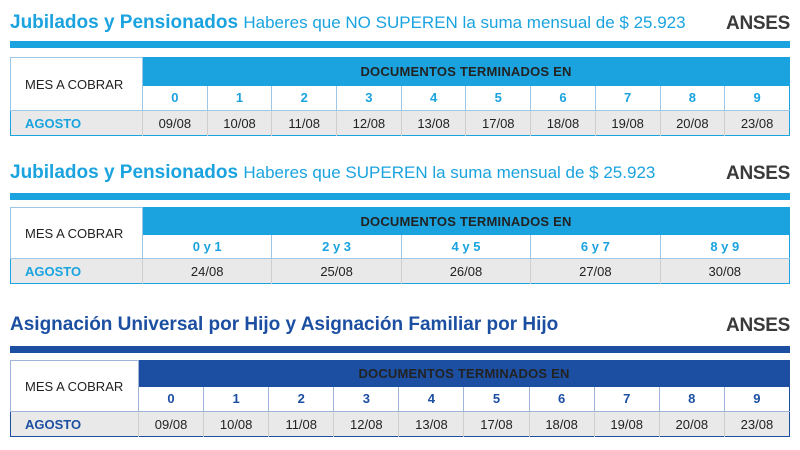 Image resolution: width=800 pixels, height=450 pixels. What do you see at coordinates (124, 22) in the screenshot?
I see `section-1-title-bold: Jubilados y Pensionados` at bounding box center [124, 22].